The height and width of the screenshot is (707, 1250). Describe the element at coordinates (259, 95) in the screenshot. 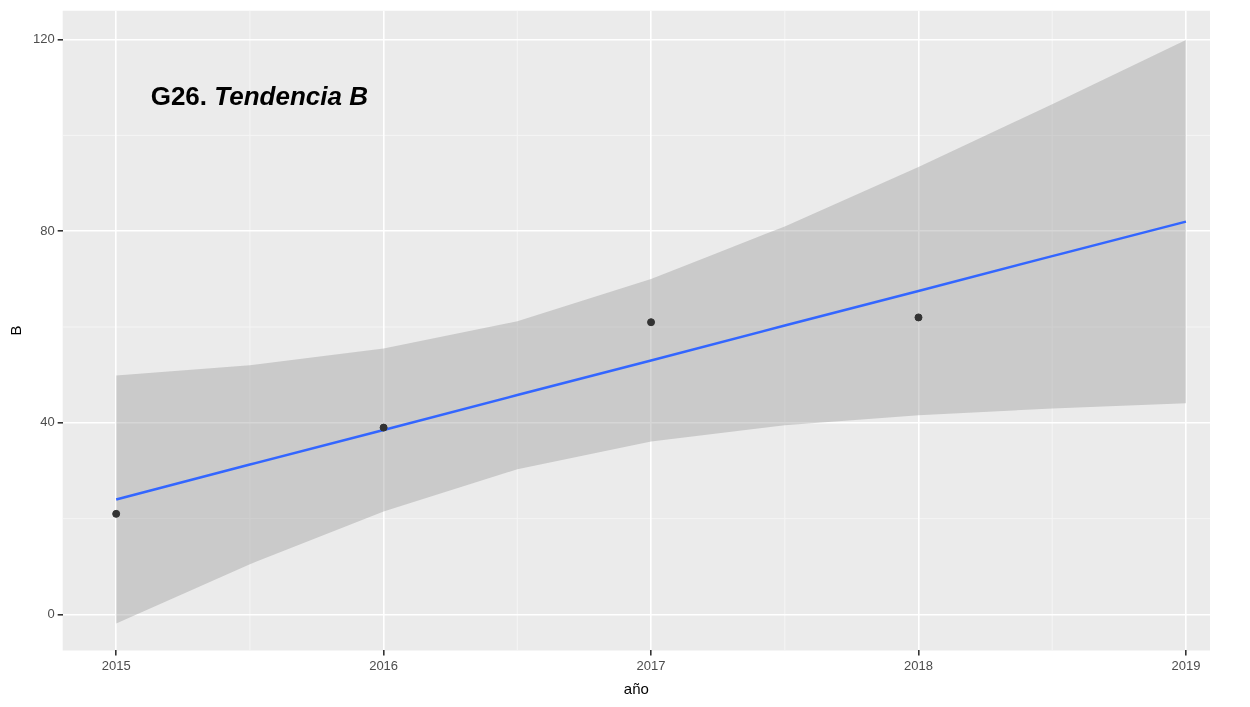

I see `text: G26. Tendencia B` at that location.